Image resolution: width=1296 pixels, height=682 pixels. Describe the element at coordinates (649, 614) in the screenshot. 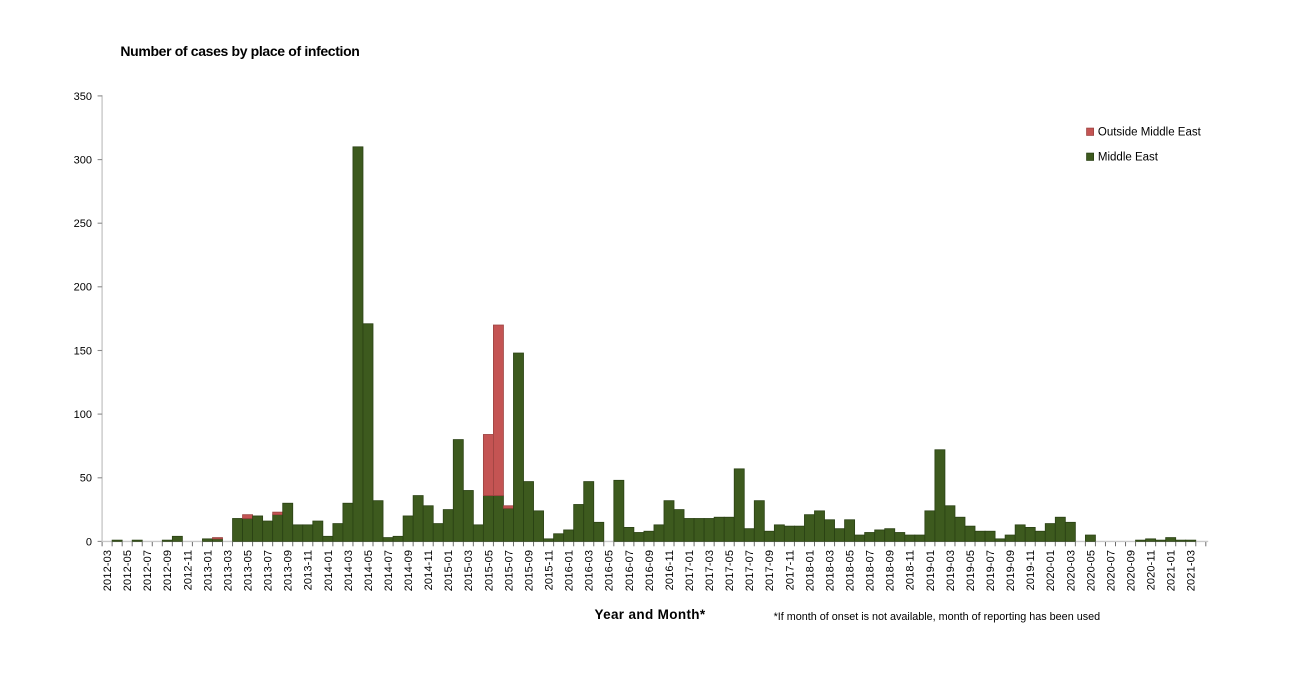

I see `svg-text: Year and Month*` at that location.